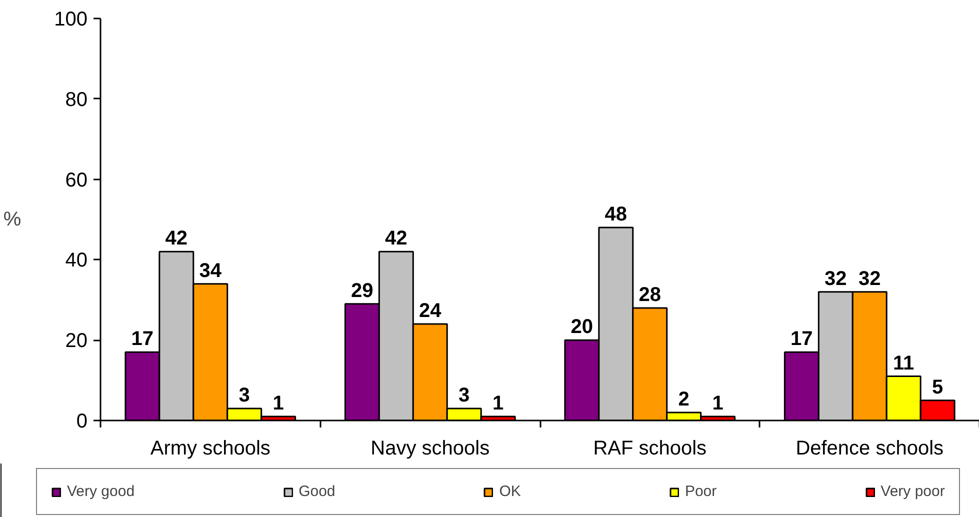 The height and width of the screenshot is (517, 979). Describe the element at coordinates (912, 491) in the screenshot. I see `legend-label: Very poor` at that location.